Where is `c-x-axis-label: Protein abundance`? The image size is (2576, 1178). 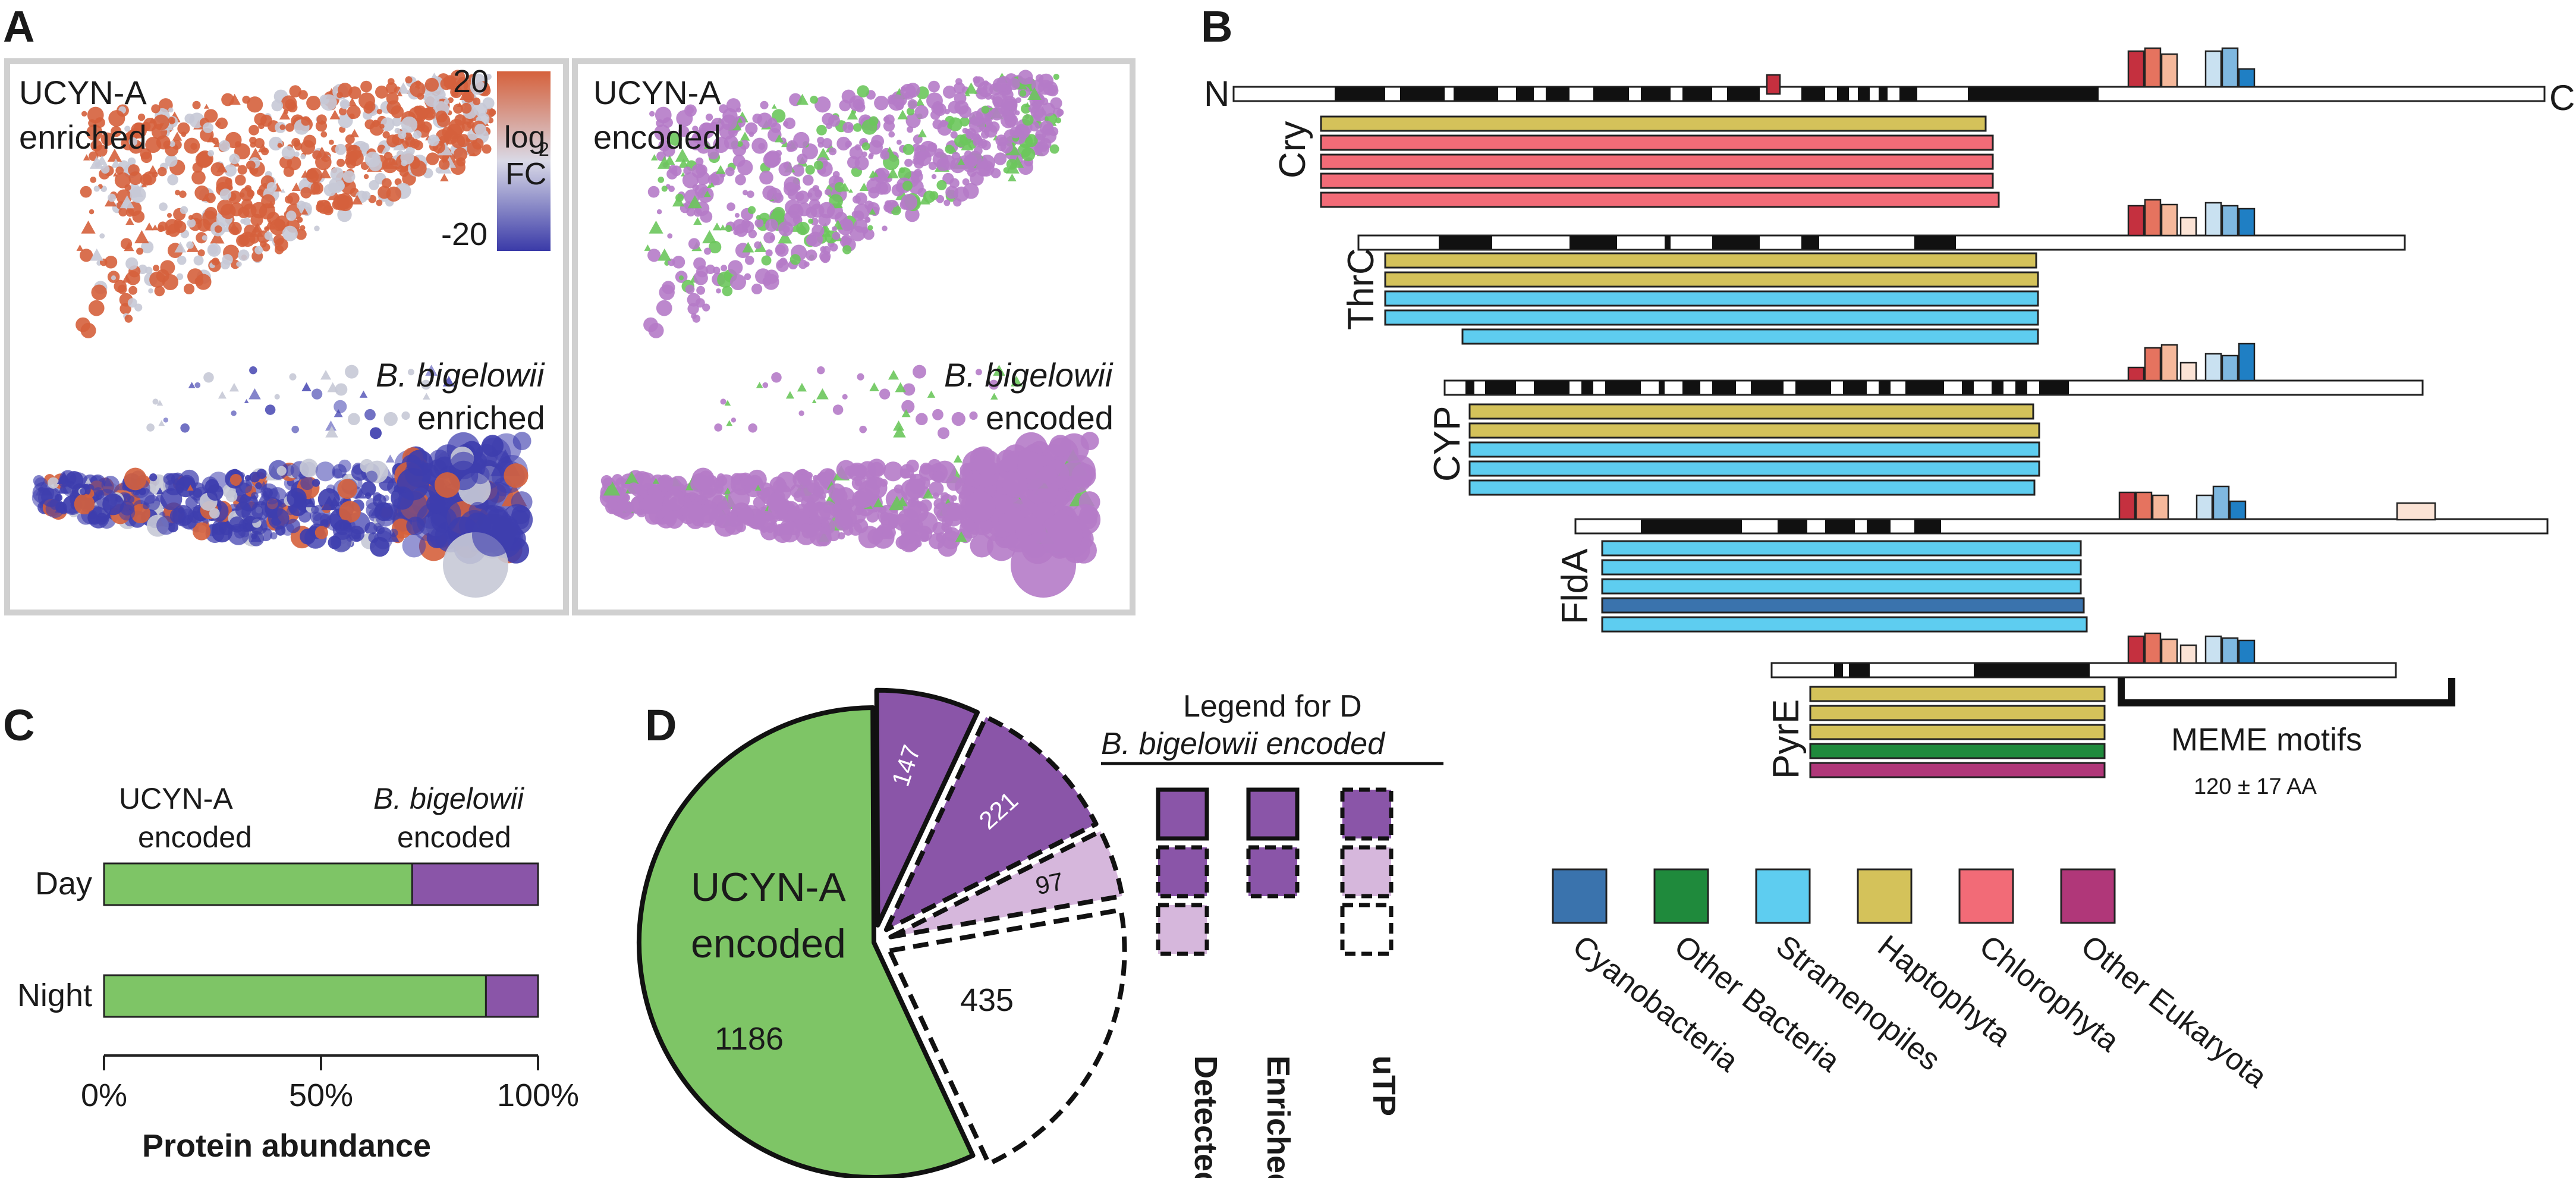 c-x-axis-label: Protein abundance is located at coordinates (286, 1146).